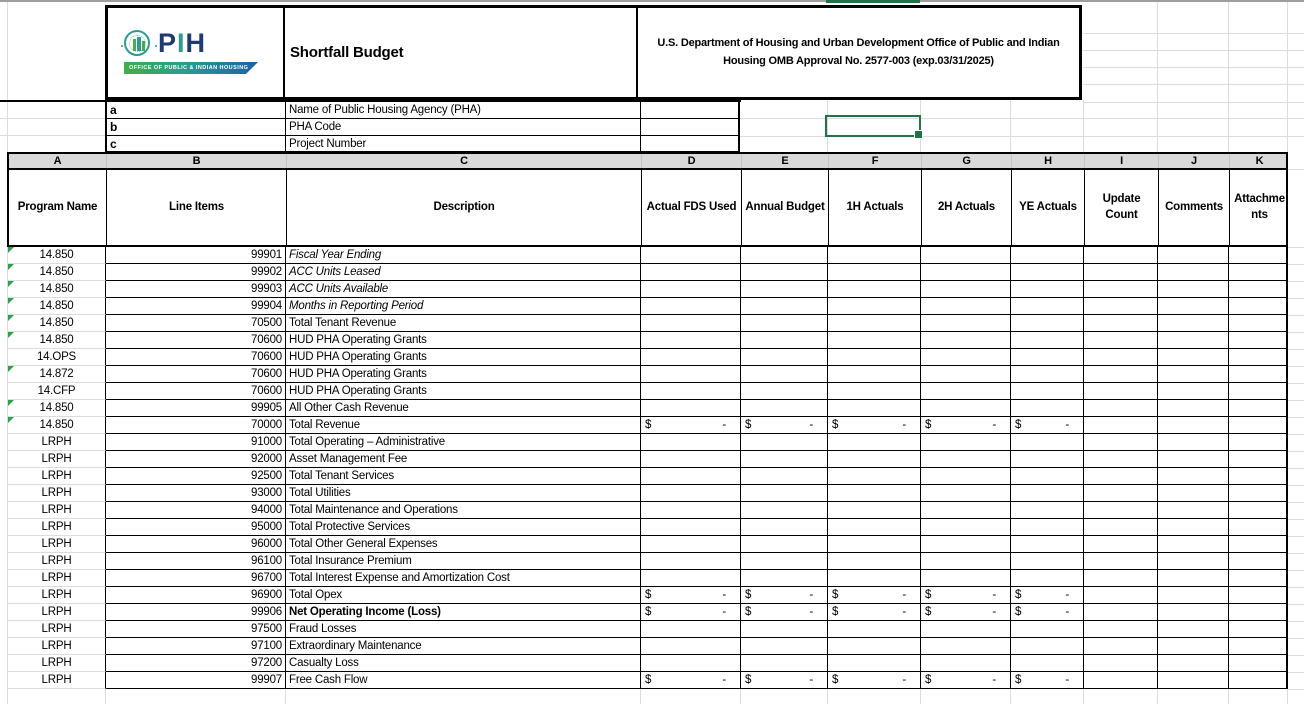 Image resolution: width=1304 pixels, height=704 pixels. What do you see at coordinates (196, 442) in the screenshot?
I see `cell-B-12: 91000` at bounding box center [196, 442].